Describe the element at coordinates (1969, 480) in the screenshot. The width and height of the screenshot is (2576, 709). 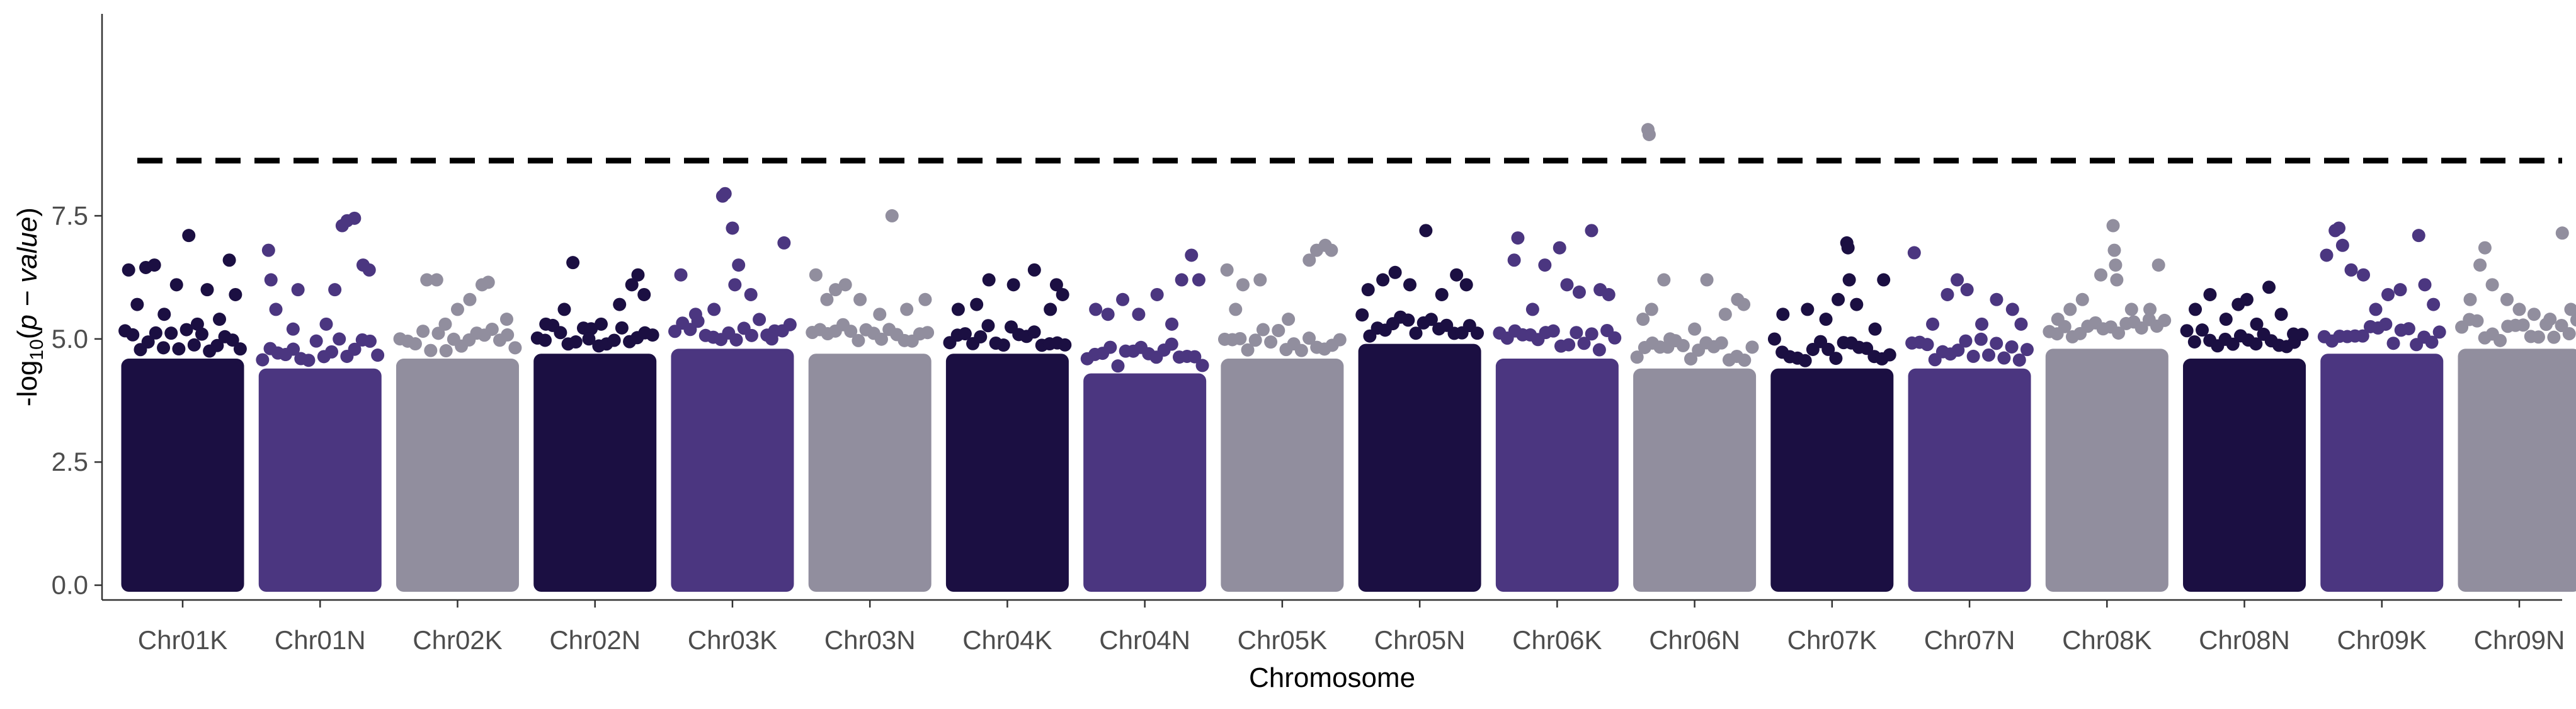
I see `band-Chr07N` at that location.